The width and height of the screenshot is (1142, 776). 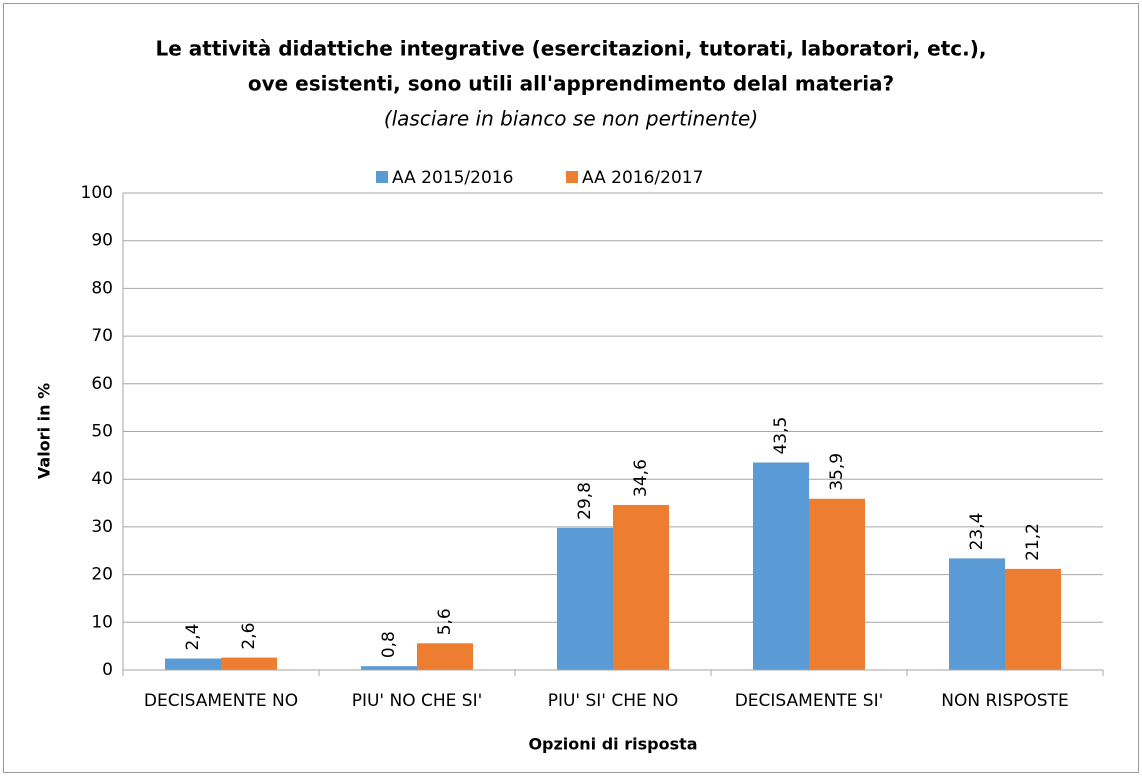 I want to click on value-label: 2,4, so click(x=193, y=637).